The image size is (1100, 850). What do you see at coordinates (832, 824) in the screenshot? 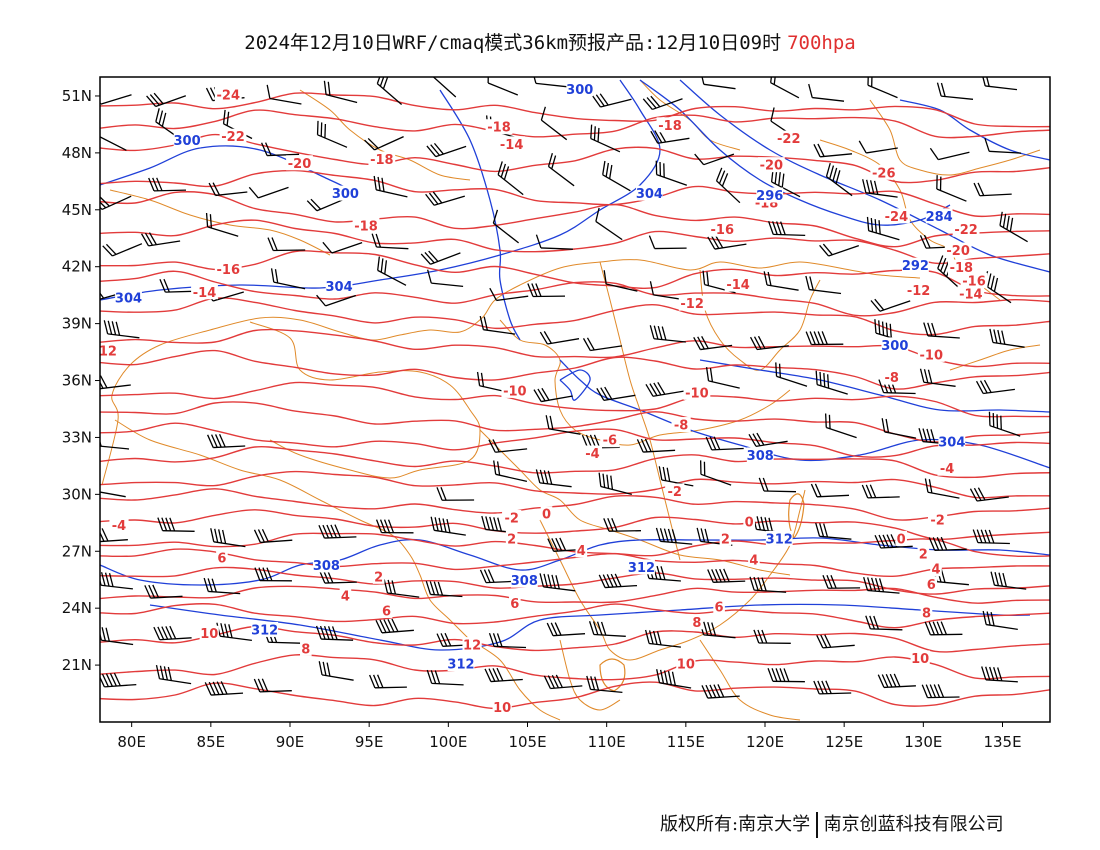
I see `copyright: 版权所有:南京大学 南京创蓝科技有限公司` at bounding box center [832, 824].